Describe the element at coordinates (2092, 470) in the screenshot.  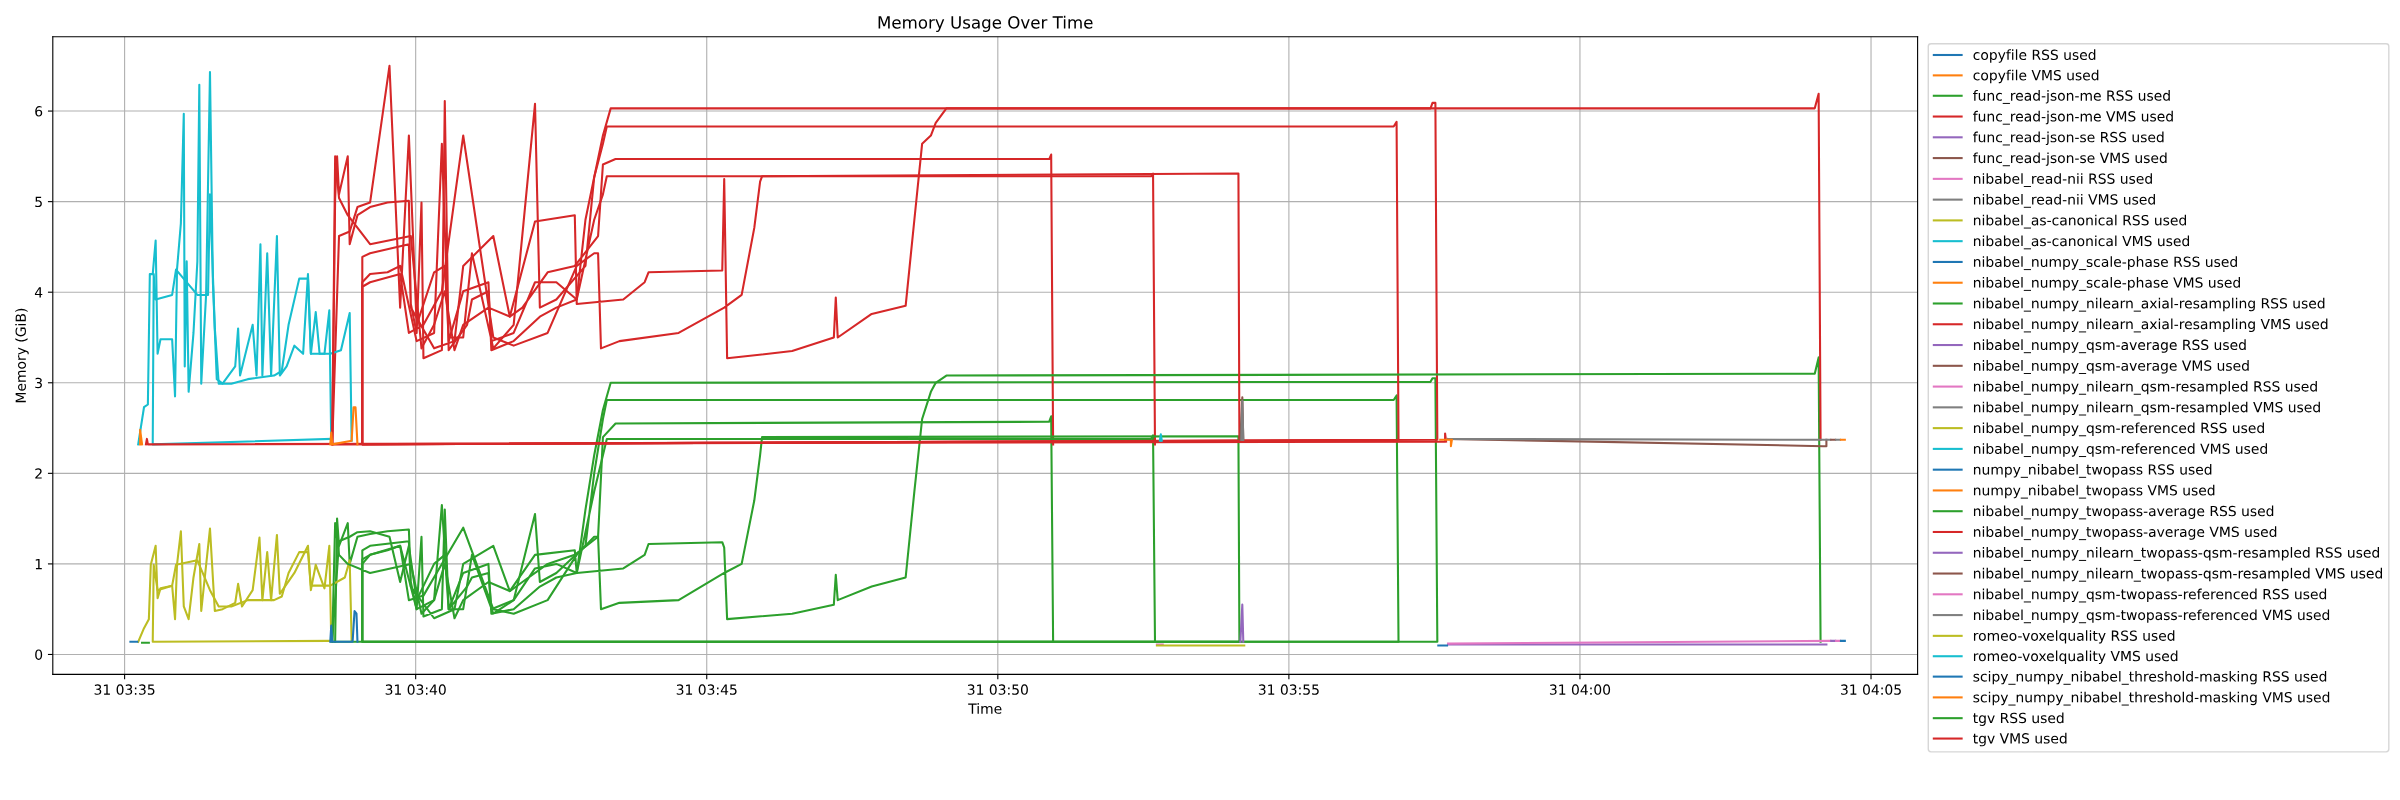
I see `legend-label: numpy_nibabel_twopass RSS used` at that location.